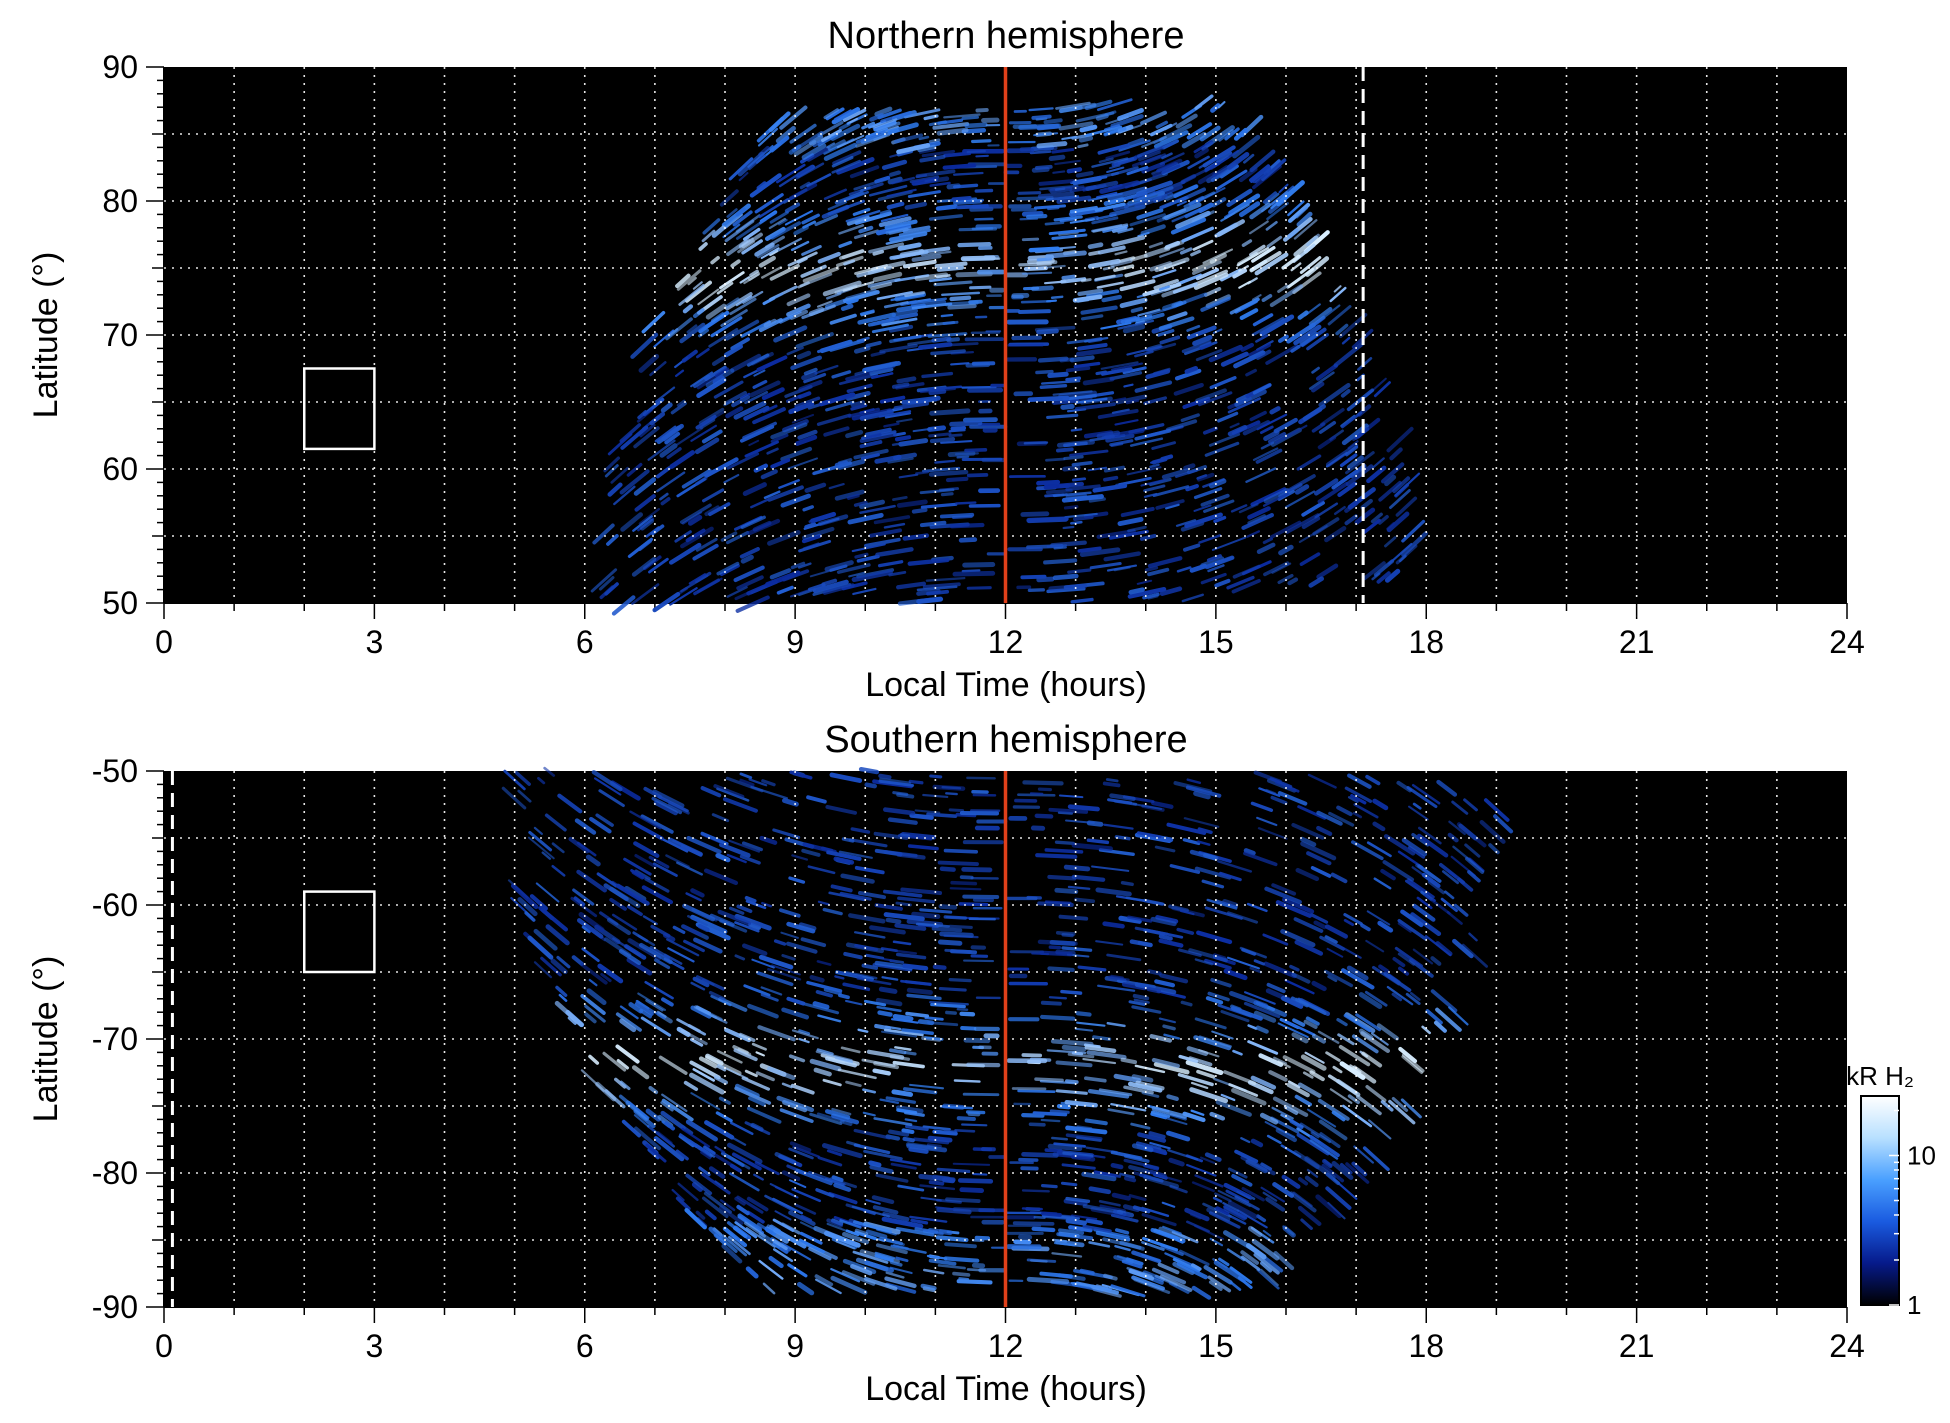 Image resolution: width=1950 pixels, height=1423 pixels. I want to click on colorbar-gradient, so click(1880, 1200).